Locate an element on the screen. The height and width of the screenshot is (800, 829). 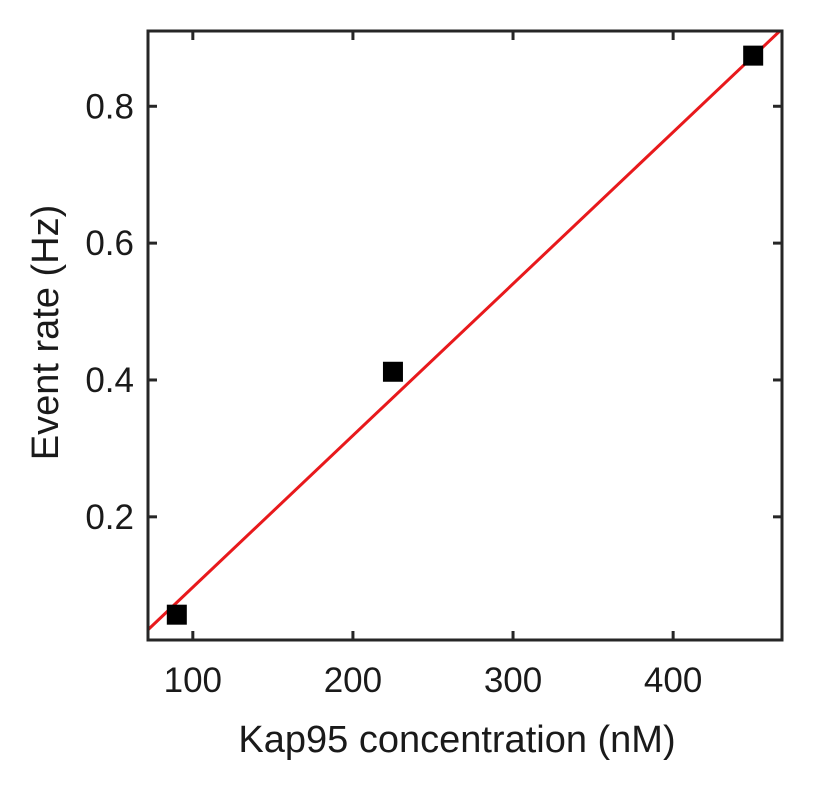
y-axis-label: Event rate (Hz) is located at coordinates (46, 333).